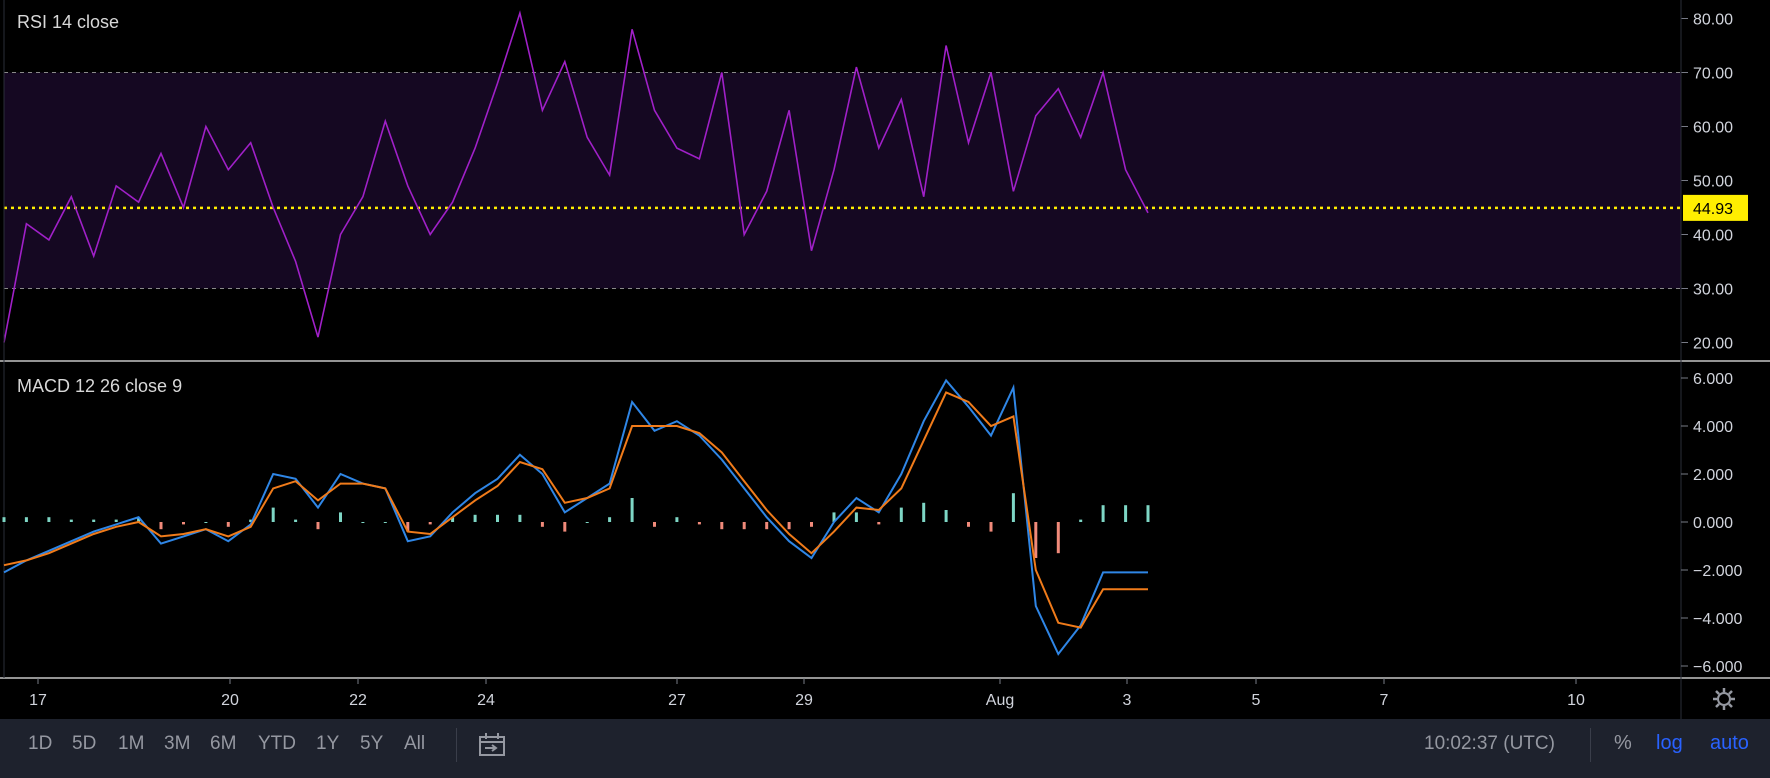  Describe the element at coordinates (177, 743) in the screenshot. I see `timeframe-3m-button: 3M` at that location.